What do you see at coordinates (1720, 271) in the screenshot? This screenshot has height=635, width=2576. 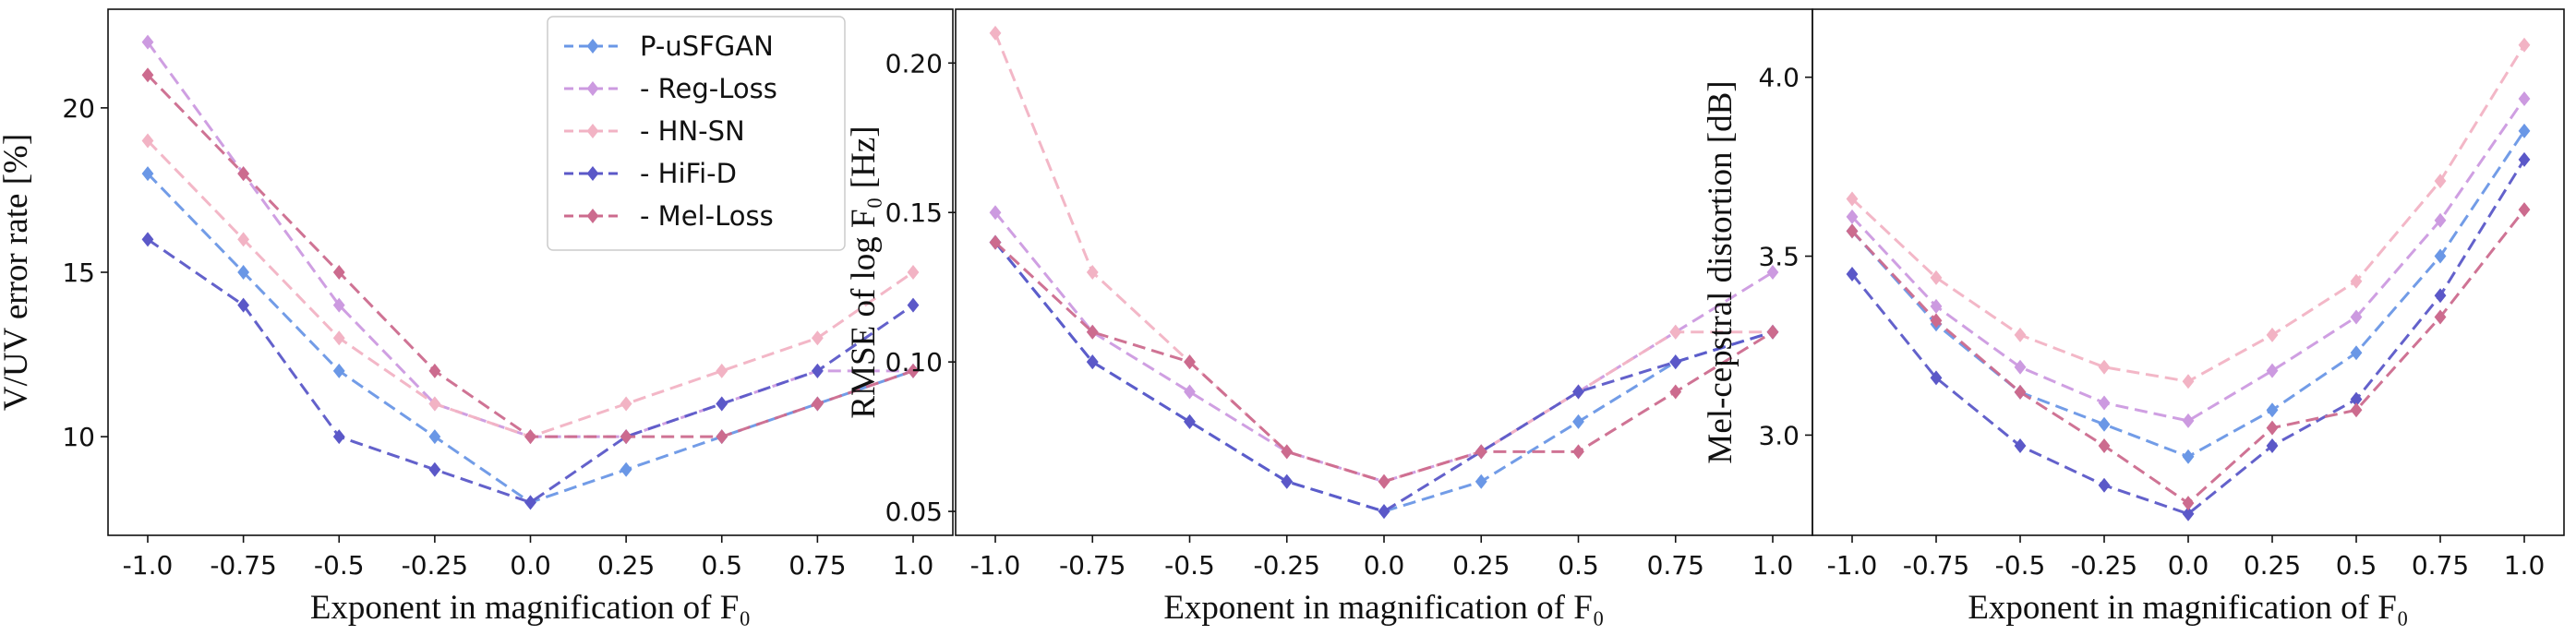 I see `y-axis-label: Mel-cepstral distortion [dB]` at bounding box center [1720, 271].